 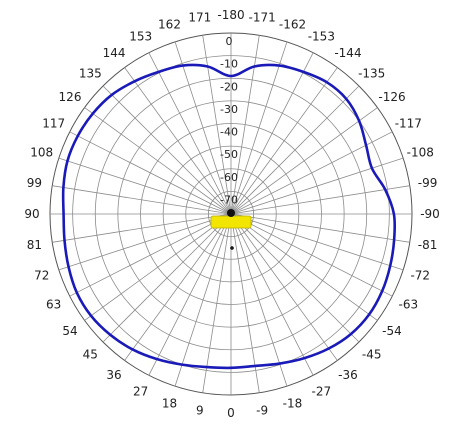 What do you see at coordinates (70, 97) in the screenshot?
I see `angle-tick-label: 126` at bounding box center [70, 97].